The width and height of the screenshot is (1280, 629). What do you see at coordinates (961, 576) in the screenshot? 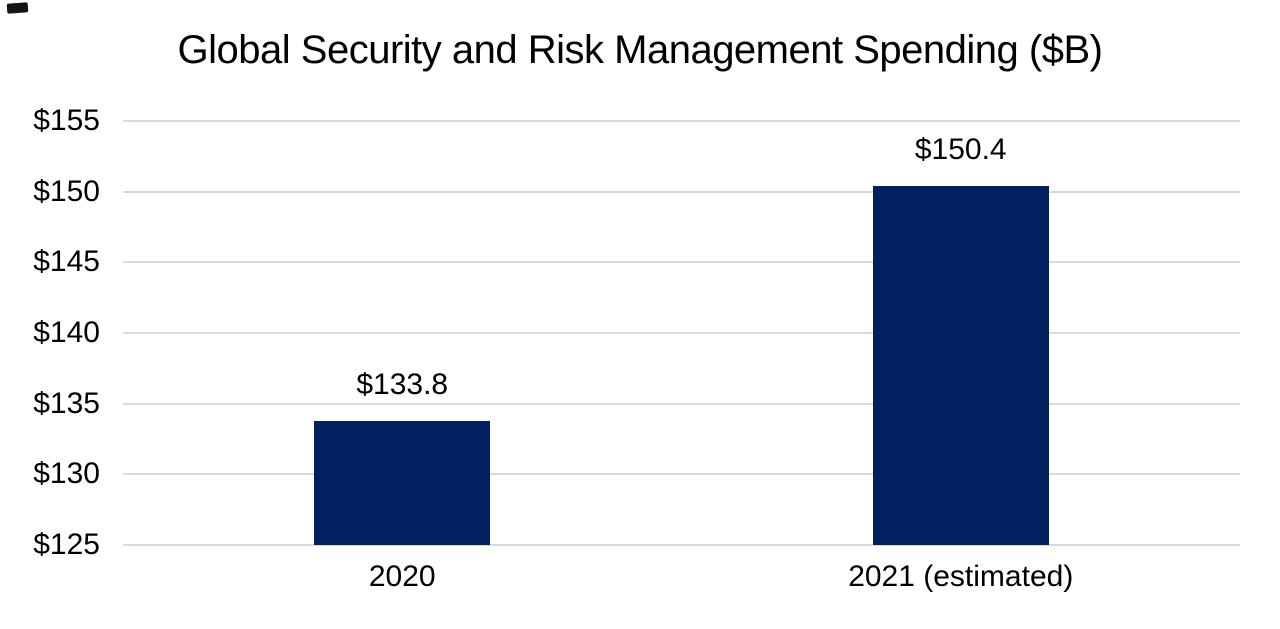
I see `x-axis-label: 2021 (estimated)` at bounding box center [961, 576].